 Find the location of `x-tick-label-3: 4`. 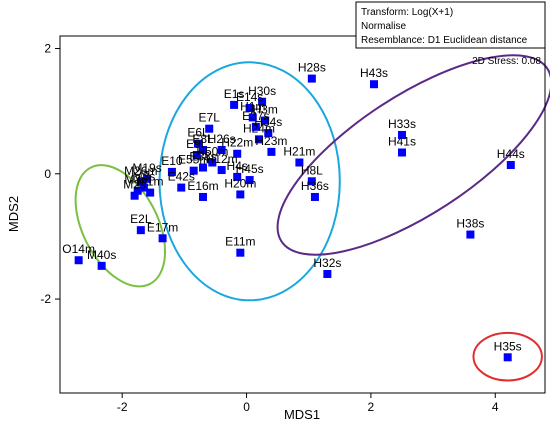

x-tick-label-3: 4 is located at coordinates (495, 407).